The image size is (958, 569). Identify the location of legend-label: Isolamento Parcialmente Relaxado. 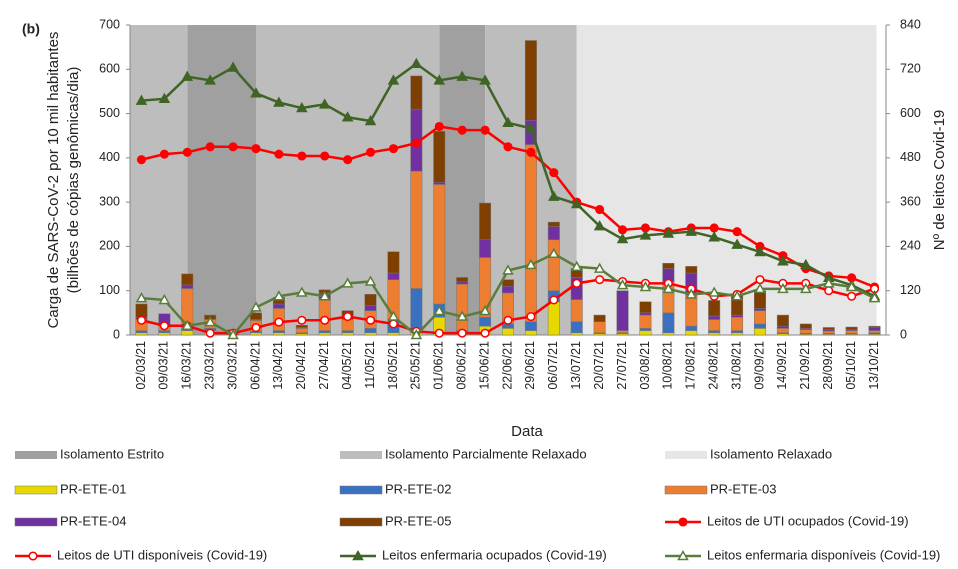
(486, 453).